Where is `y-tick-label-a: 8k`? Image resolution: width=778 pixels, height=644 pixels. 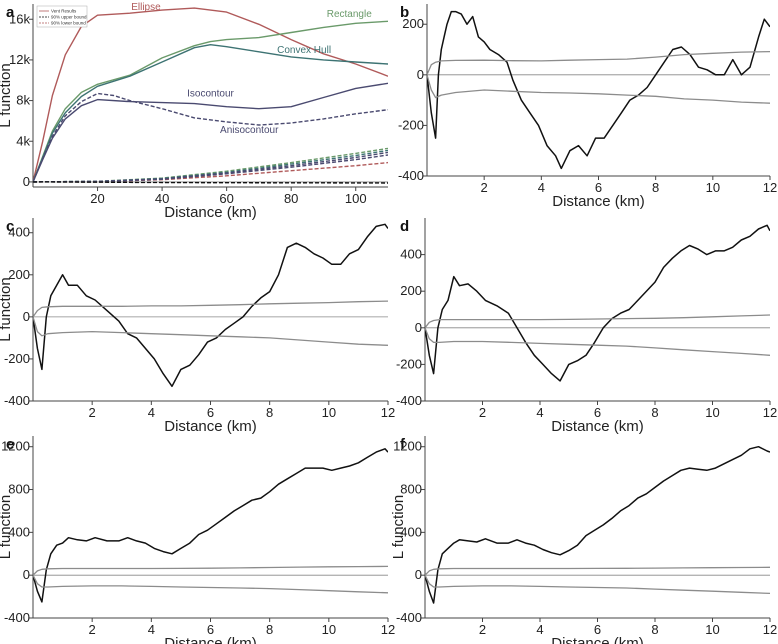 y-tick-label-a: 8k is located at coordinates (23, 100).